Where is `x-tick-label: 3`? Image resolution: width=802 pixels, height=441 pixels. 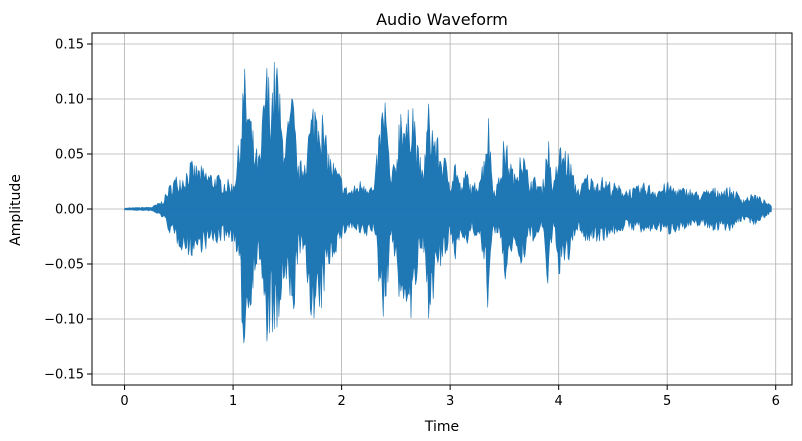 x-tick-label: 3 is located at coordinates (450, 401).